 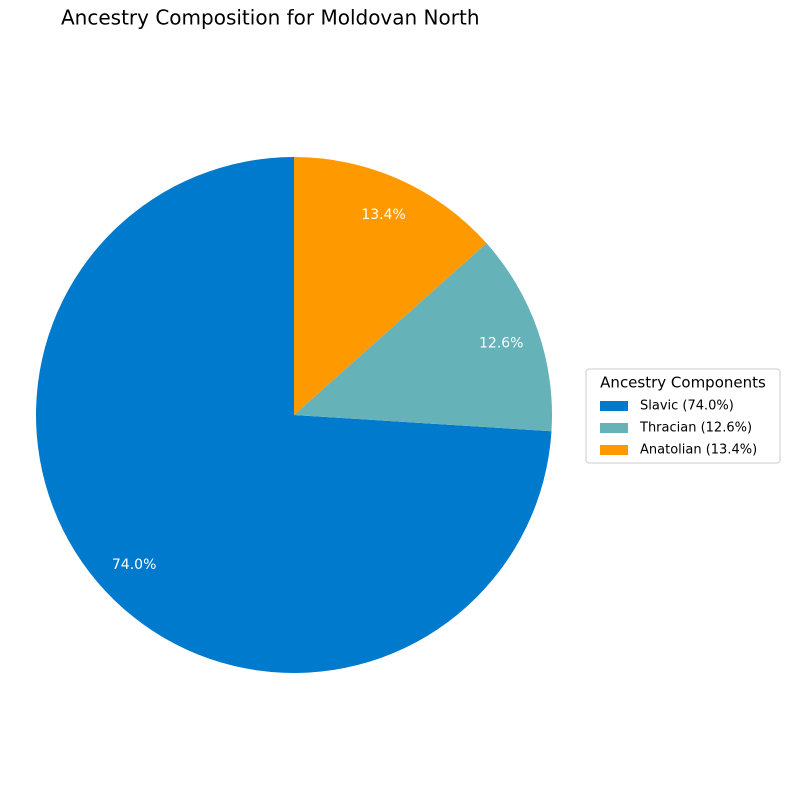 What do you see at coordinates (501, 343) in the screenshot?
I see `slice-label: 12.6%` at bounding box center [501, 343].